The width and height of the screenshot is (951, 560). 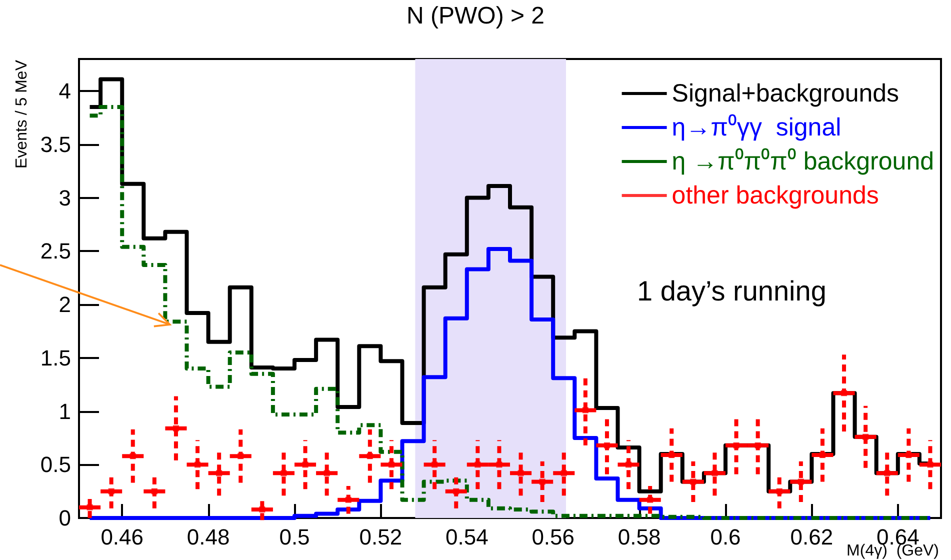 I want to click on chart-title: N (PWO) > 2, so click(x=475, y=16).